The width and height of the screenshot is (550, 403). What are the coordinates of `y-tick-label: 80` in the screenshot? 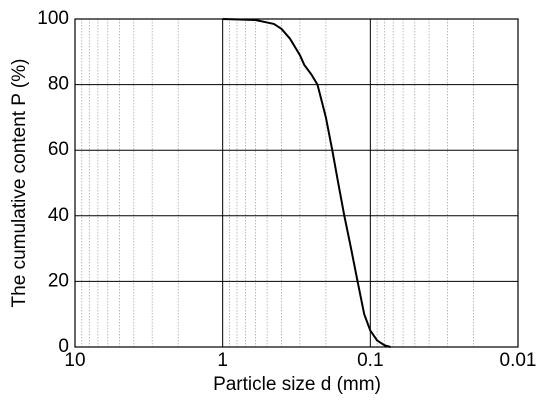 It's located at (58, 84).